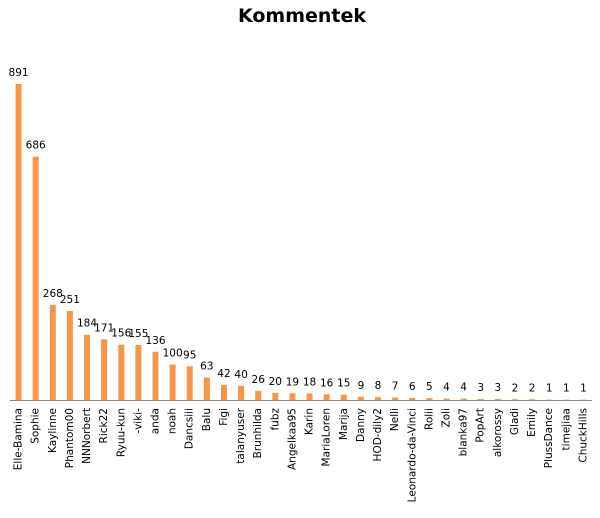 Image resolution: width=600 pixels, height=518 pixels. Describe the element at coordinates (224, 417) in the screenshot. I see `category-label: Figi` at that location.